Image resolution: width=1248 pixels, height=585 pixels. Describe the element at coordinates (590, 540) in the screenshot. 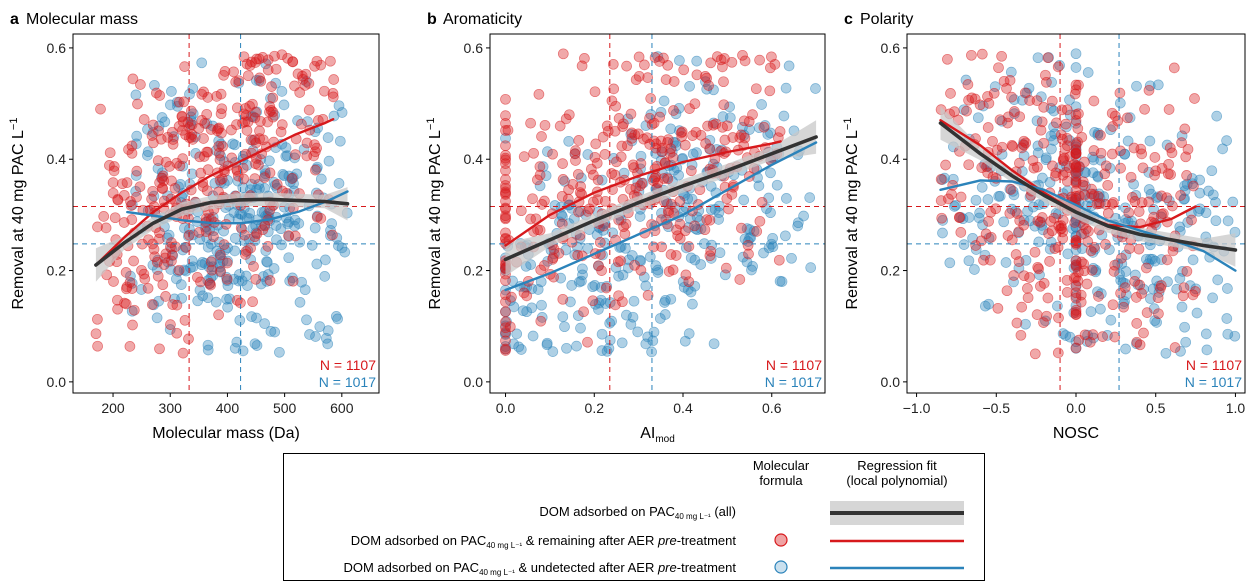

I see `legend-label-post: & remaining after AER` at that location.